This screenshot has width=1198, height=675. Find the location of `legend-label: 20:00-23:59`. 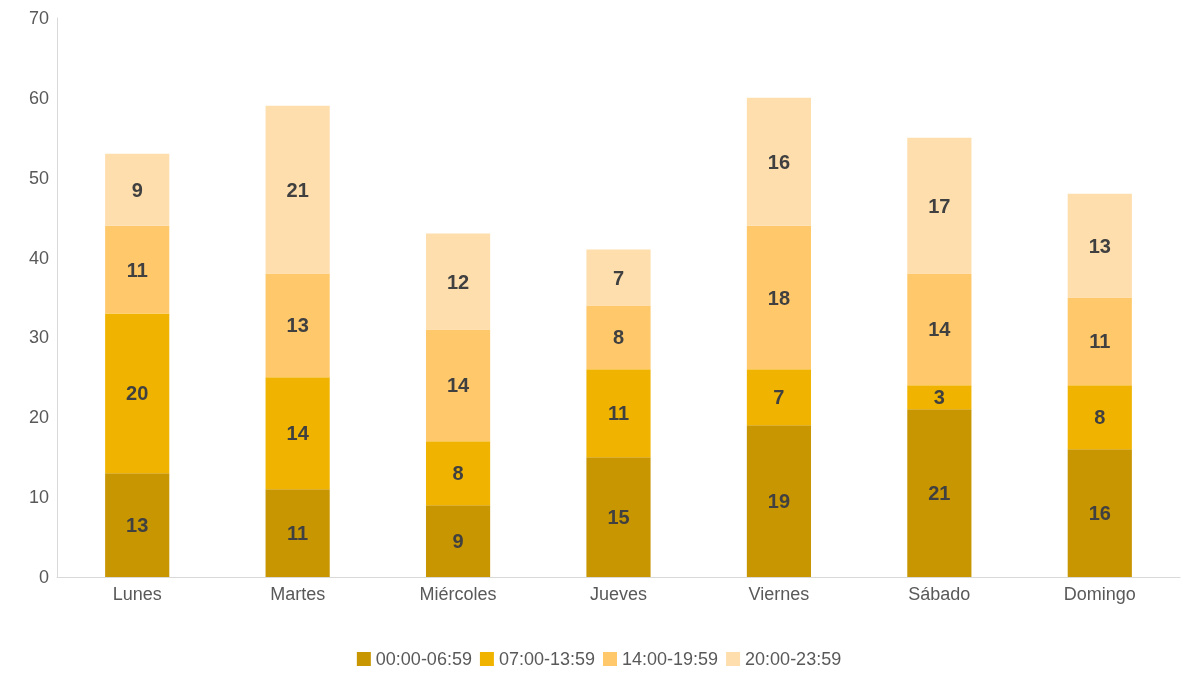

legend-label: 20:00-23:59 is located at coordinates (793, 659).